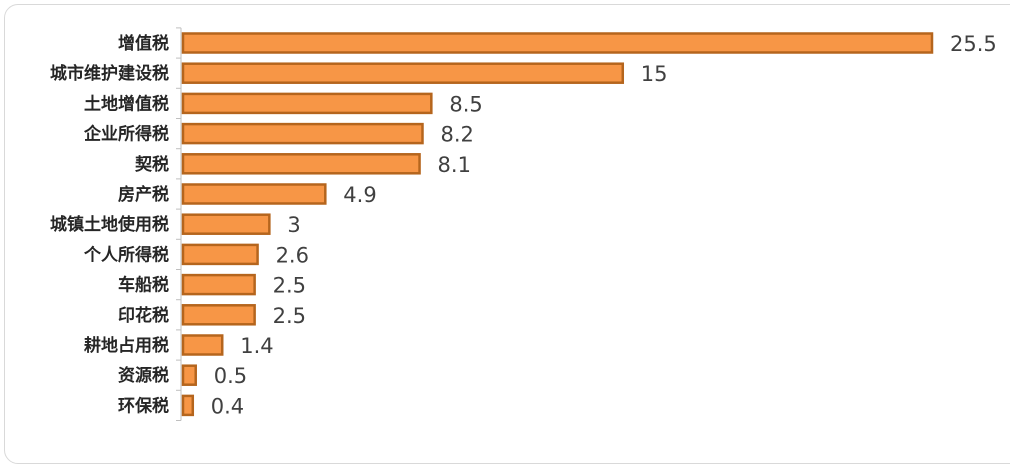  I want to click on category-label: 耕地占用税, so click(126, 345).